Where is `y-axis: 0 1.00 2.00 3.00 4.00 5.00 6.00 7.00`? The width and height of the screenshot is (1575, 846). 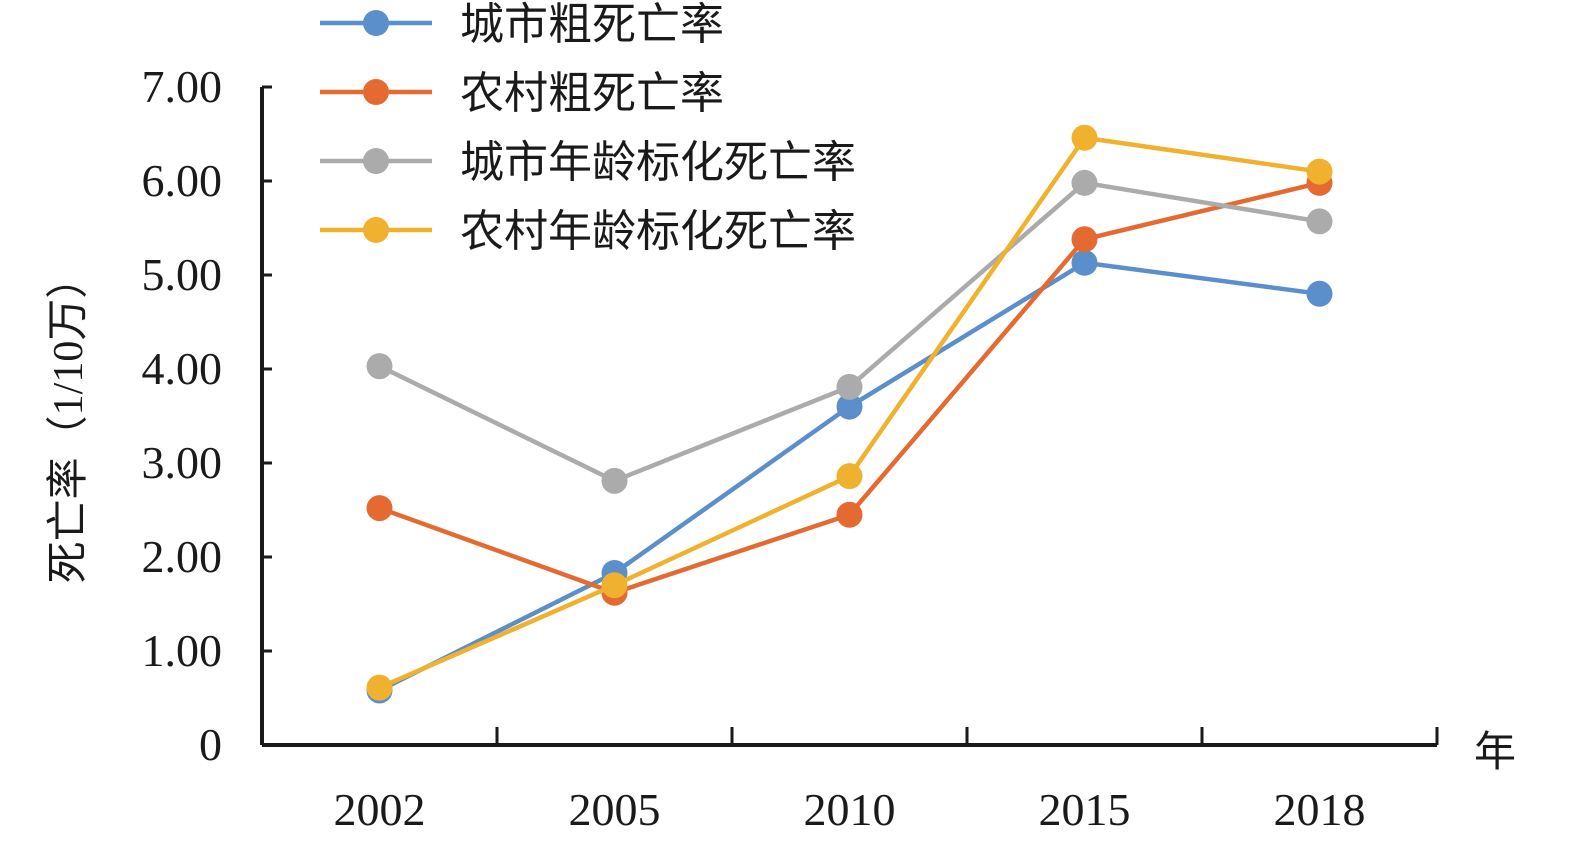
y-axis: 0 1.00 2.00 3.00 4.00 5.00 6.00 7.00 is located at coordinates (207, 415).